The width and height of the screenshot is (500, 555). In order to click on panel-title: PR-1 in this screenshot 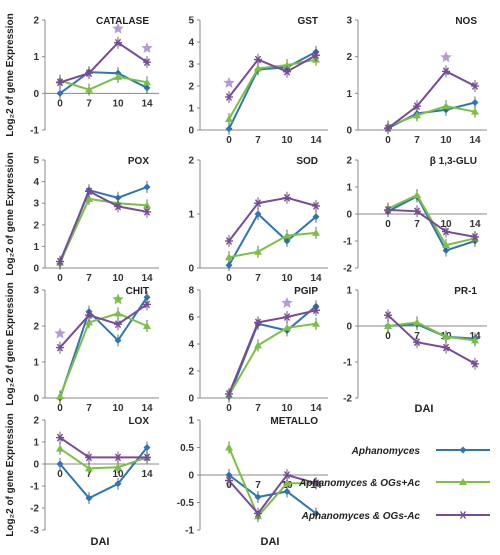, I will do `click(465, 291)`.